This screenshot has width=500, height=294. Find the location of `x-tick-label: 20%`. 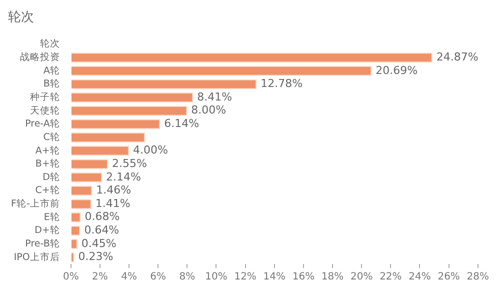

x-tick-label: 20% is located at coordinates (361, 277).